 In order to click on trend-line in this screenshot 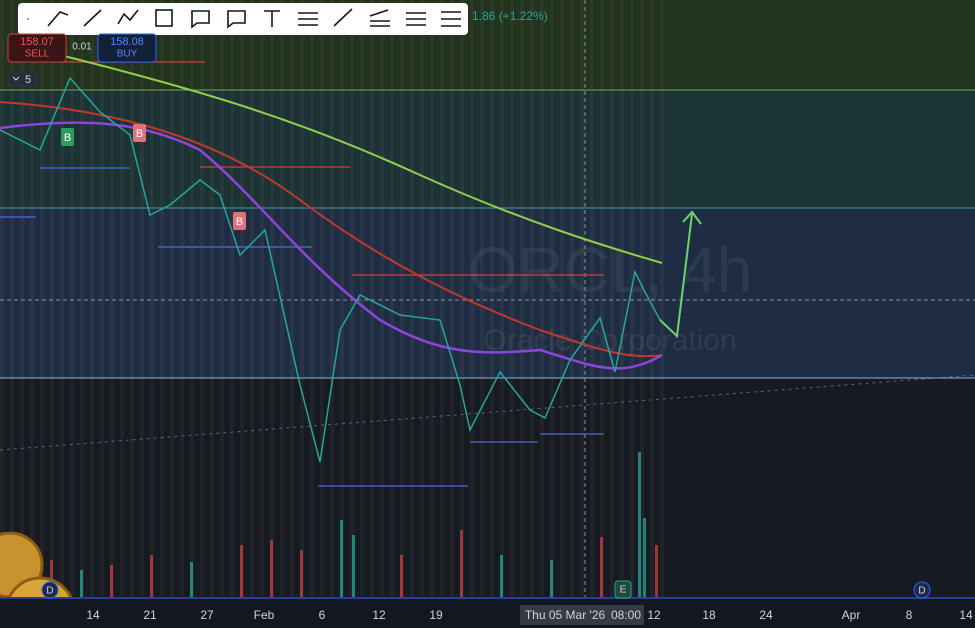, I will do `click(487, 412)`.